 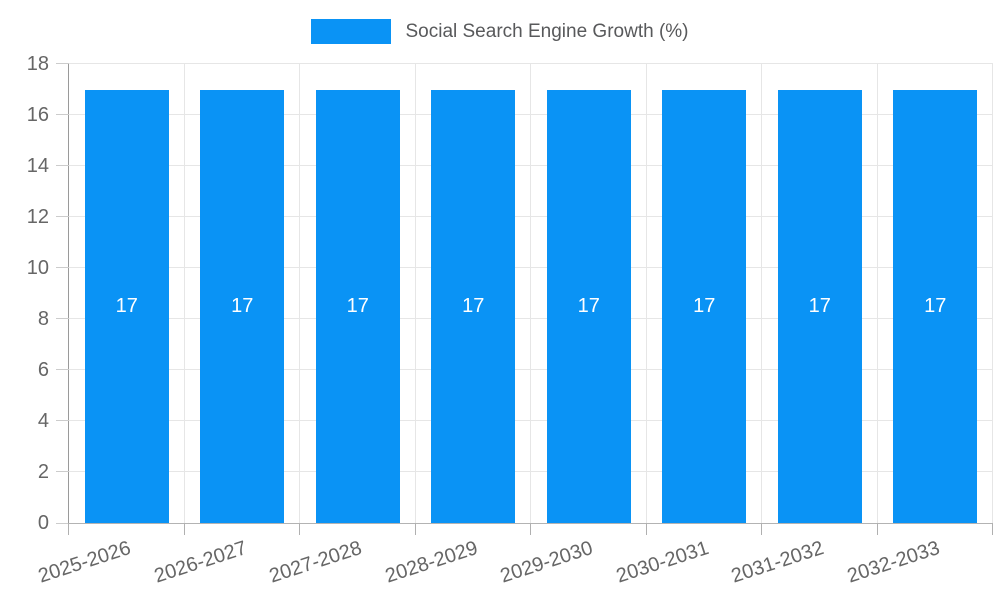 I want to click on y-axis-tick-label: 14, so click(x=37, y=166).